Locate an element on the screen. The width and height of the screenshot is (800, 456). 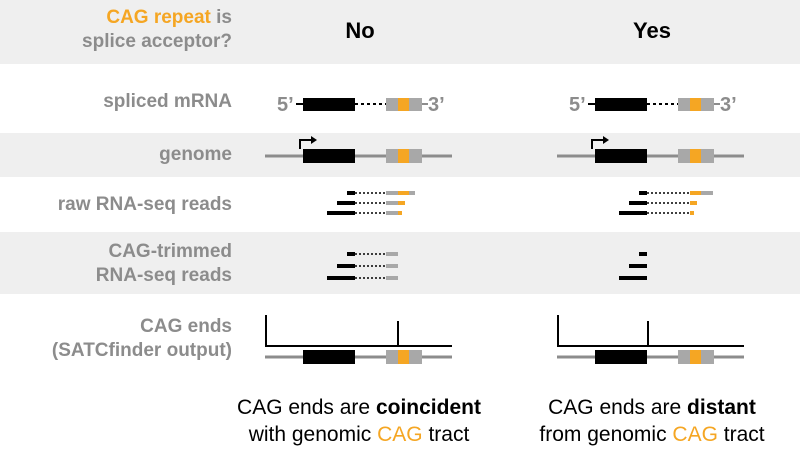
caption-yes-line2-pre: from genomic is located at coordinates (606, 434).